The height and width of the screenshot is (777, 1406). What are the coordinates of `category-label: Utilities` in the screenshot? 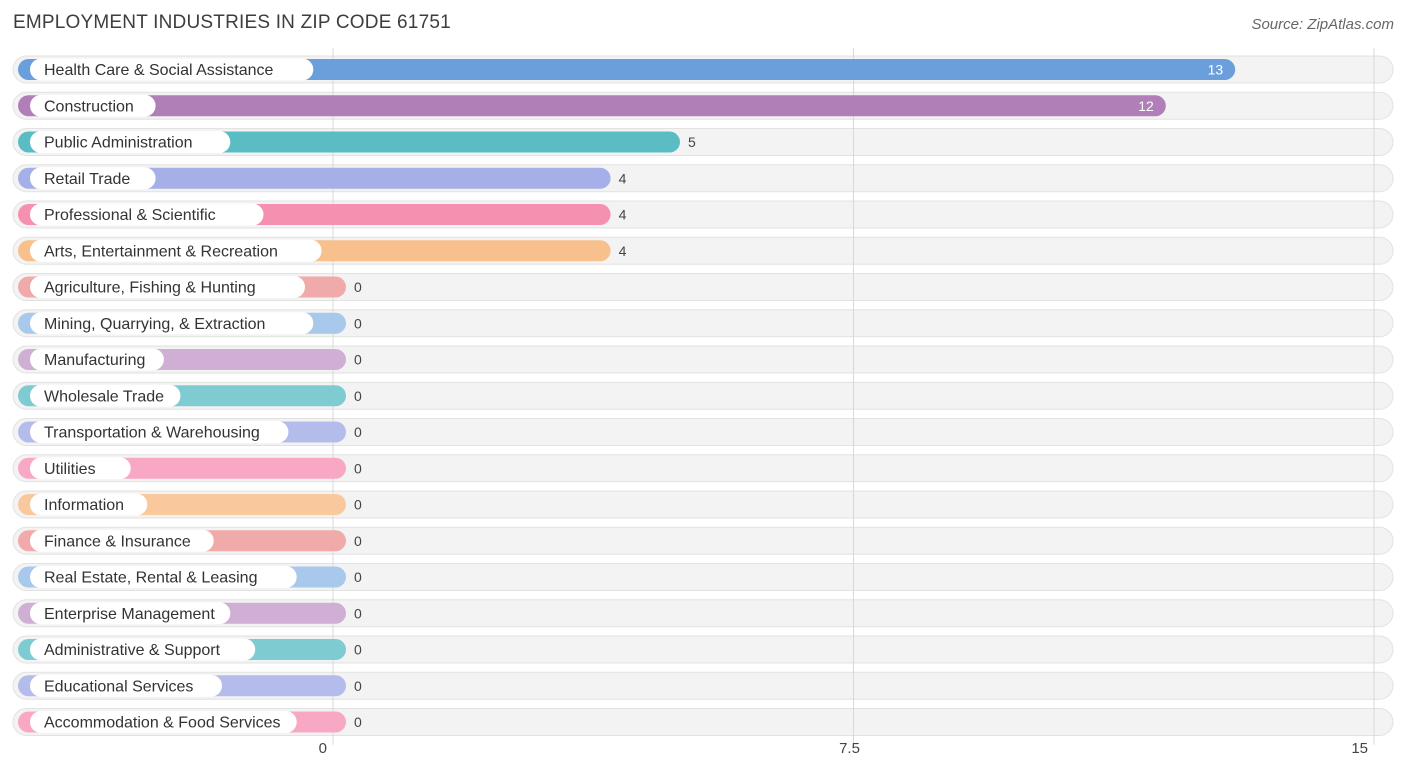 It's located at (70, 469).